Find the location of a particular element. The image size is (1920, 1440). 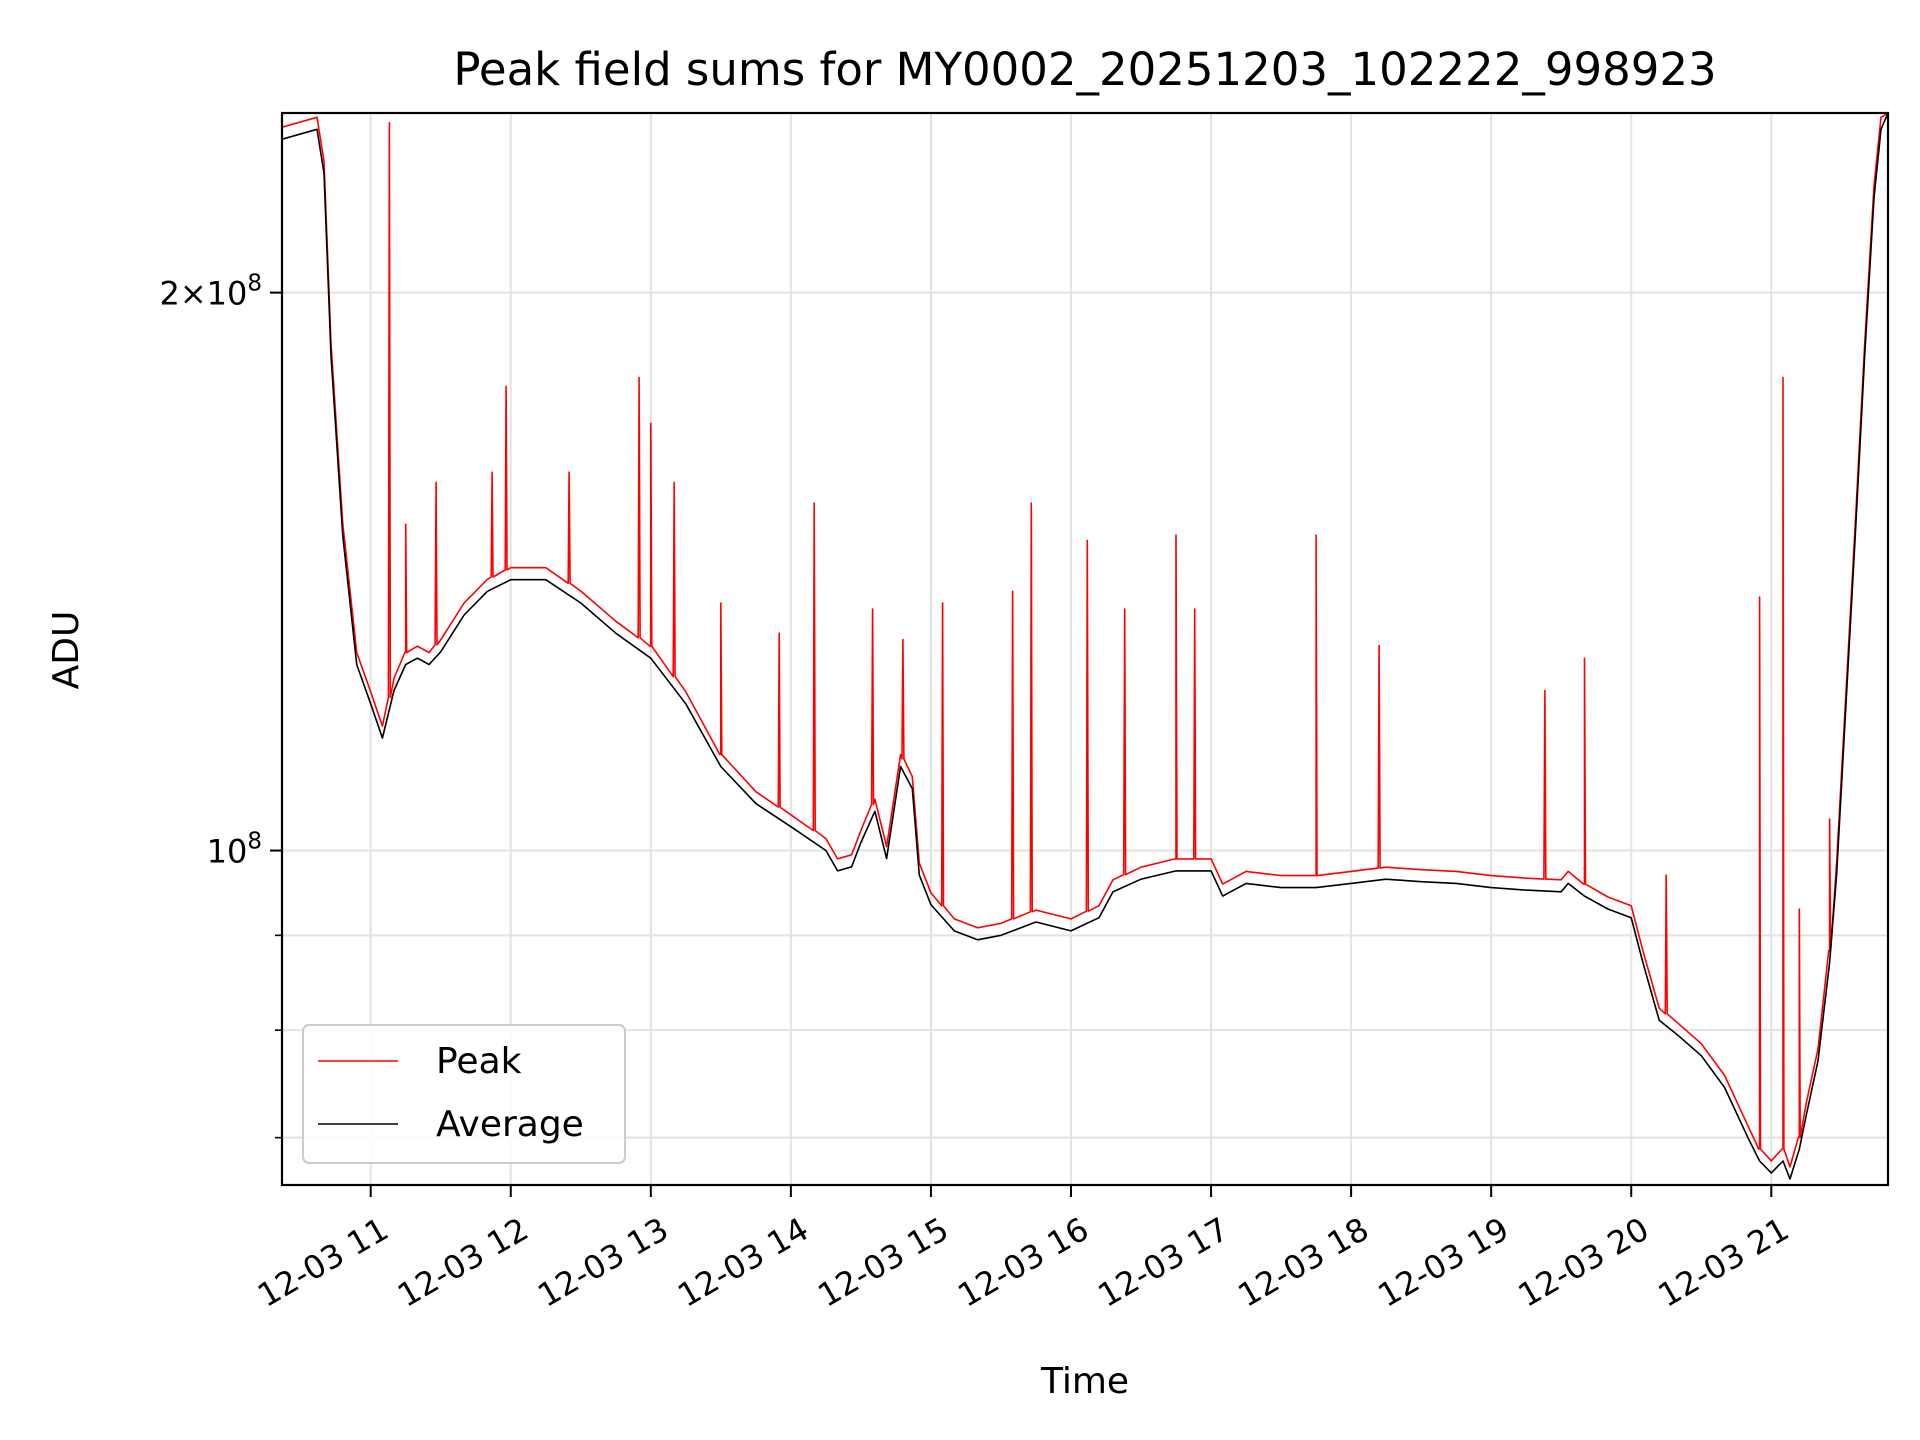

legend: Peak Average is located at coordinates (464, 1094).